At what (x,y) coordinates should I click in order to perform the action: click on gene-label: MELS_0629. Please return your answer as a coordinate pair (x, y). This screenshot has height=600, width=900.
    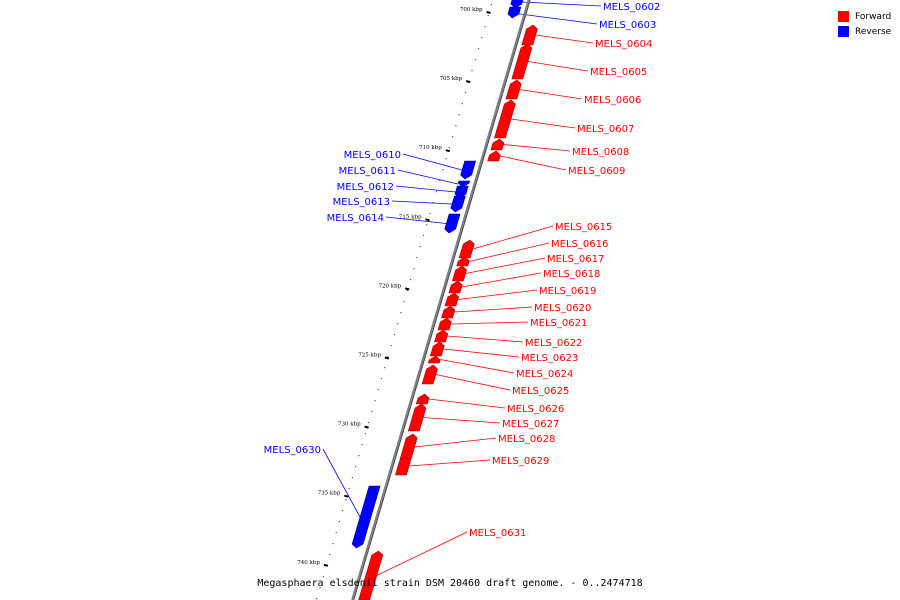
    Looking at the image, I should click on (520, 461).